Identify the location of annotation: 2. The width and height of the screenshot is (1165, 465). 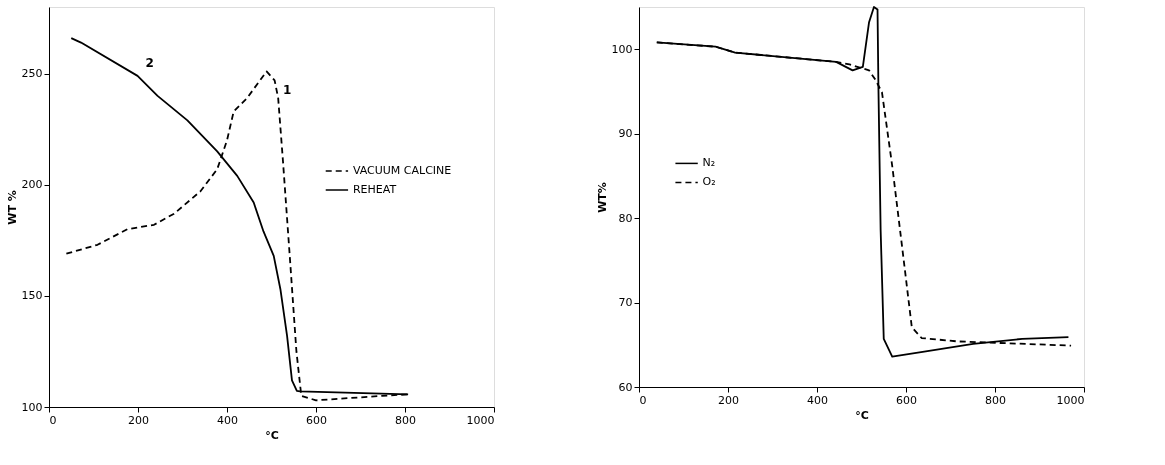
(149, 63).